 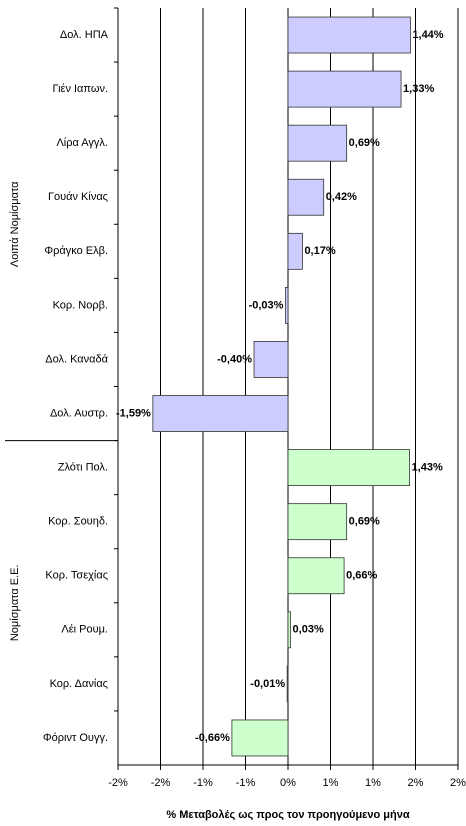 I want to click on category-label: Φράγκο Ελβ., so click(x=76, y=251).